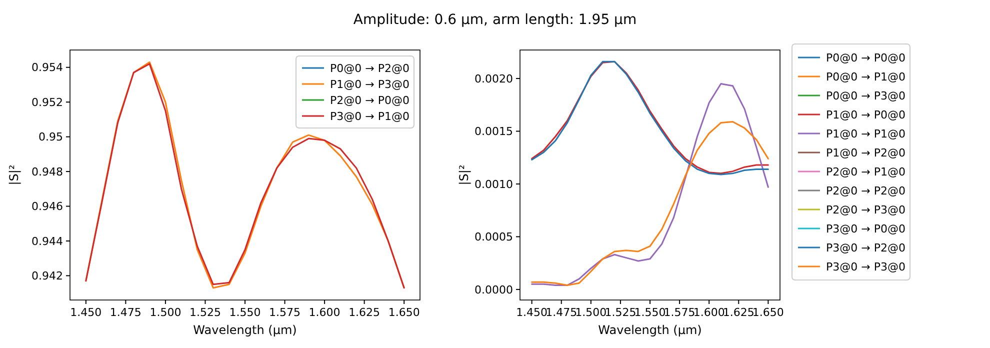 The image size is (990, 348). What do you see at coordinates (866, 153) in the screenshot?
I see `legend-label: P1@0 → P2@0` at bounding box center [866, 153].